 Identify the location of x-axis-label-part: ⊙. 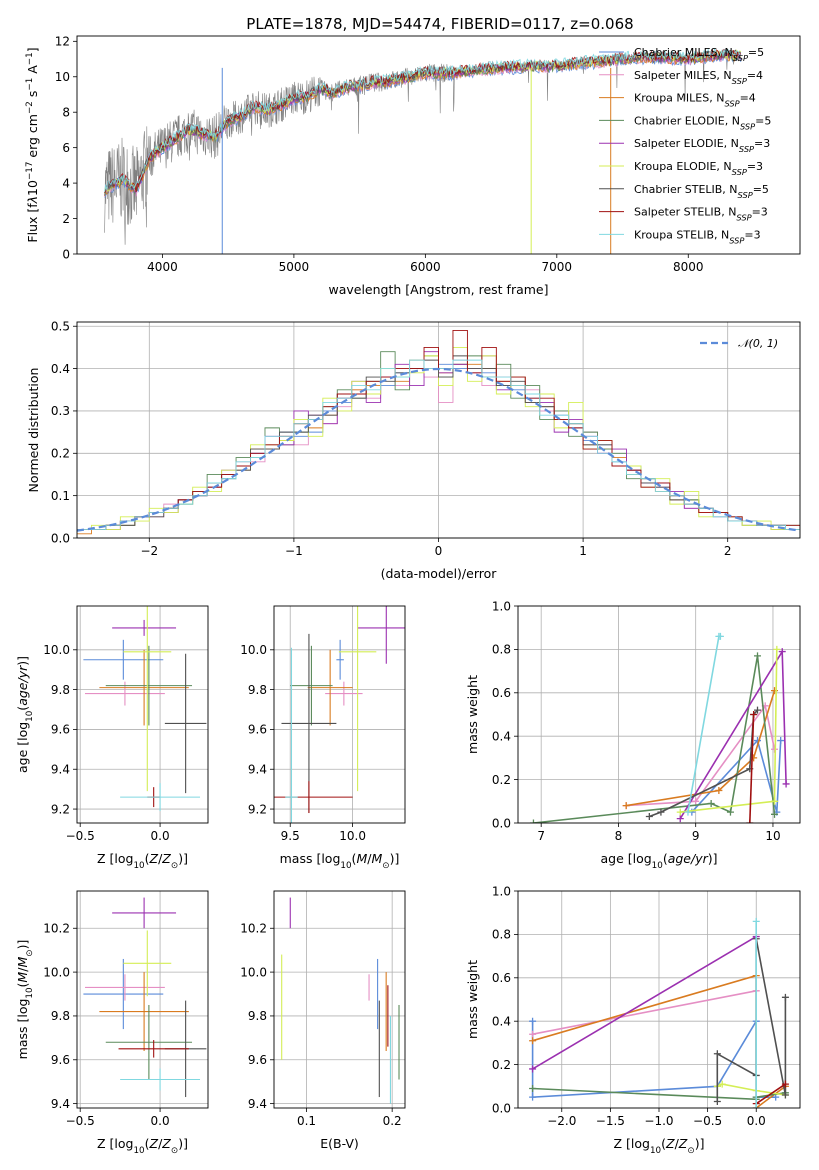
(174, 1151).